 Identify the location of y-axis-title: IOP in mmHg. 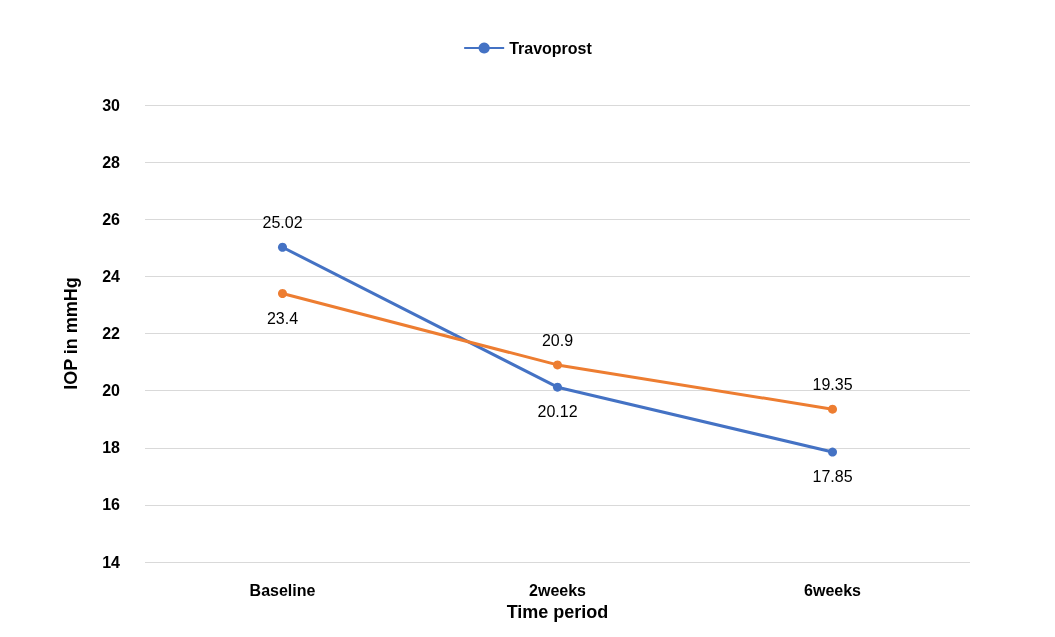
(71, 333).